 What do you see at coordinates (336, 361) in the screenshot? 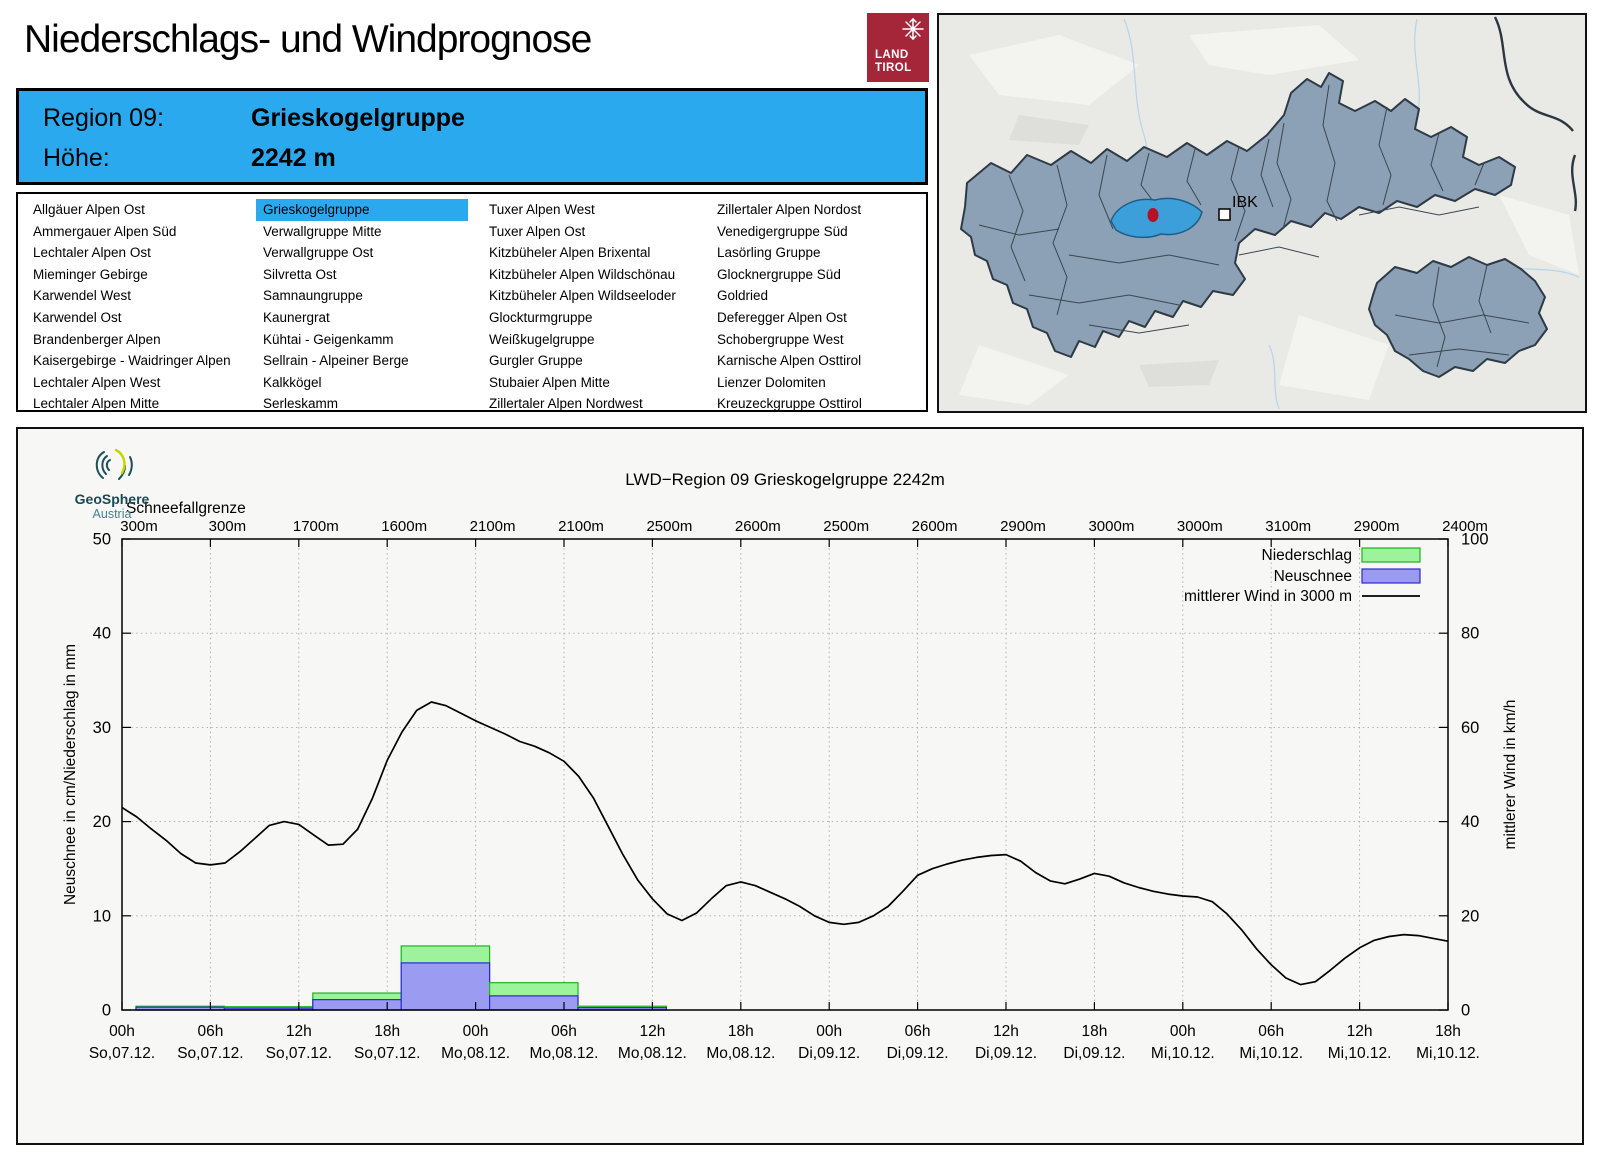
I see `region-option: Sellrain - Alpeiner Berge` at bounding box center [336, 361].